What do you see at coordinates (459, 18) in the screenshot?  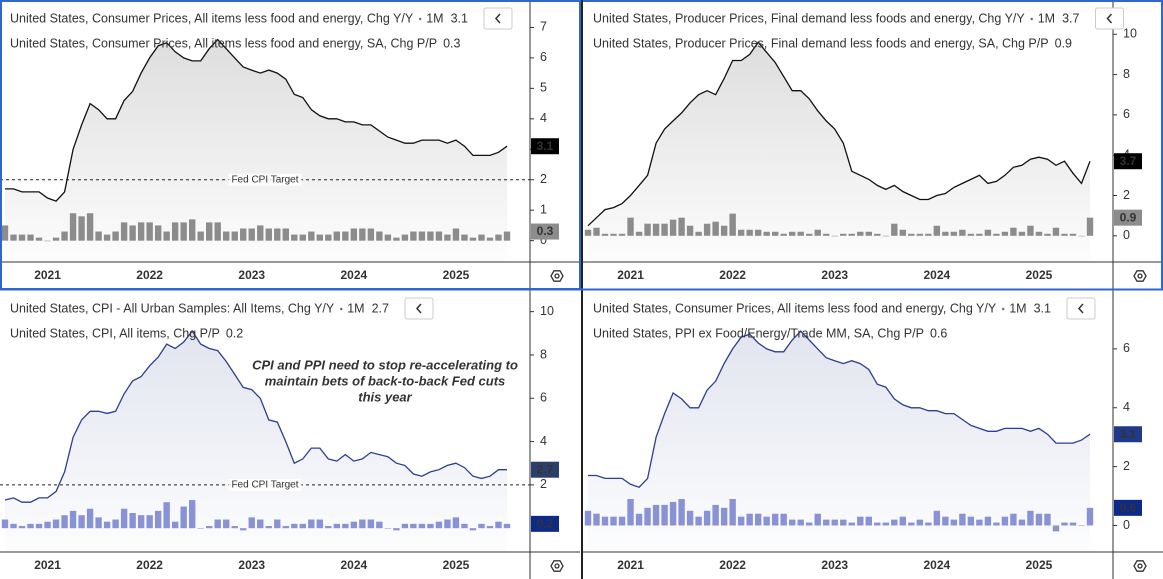 I see `legend-value: 3.1` at bounding box center [459, 18].